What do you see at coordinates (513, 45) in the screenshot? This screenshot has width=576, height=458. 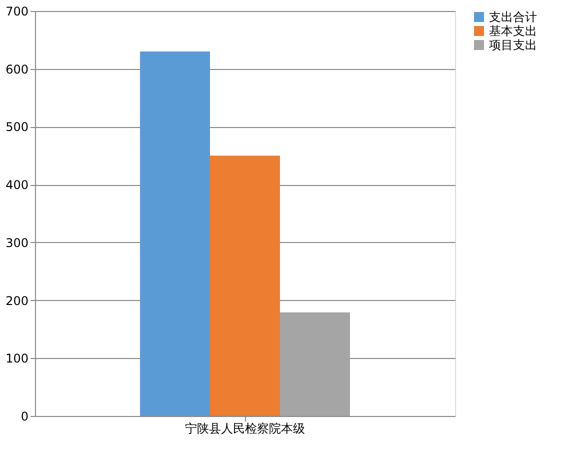 I see `legend-label: 项目支出` at bounding box center [513, 45].